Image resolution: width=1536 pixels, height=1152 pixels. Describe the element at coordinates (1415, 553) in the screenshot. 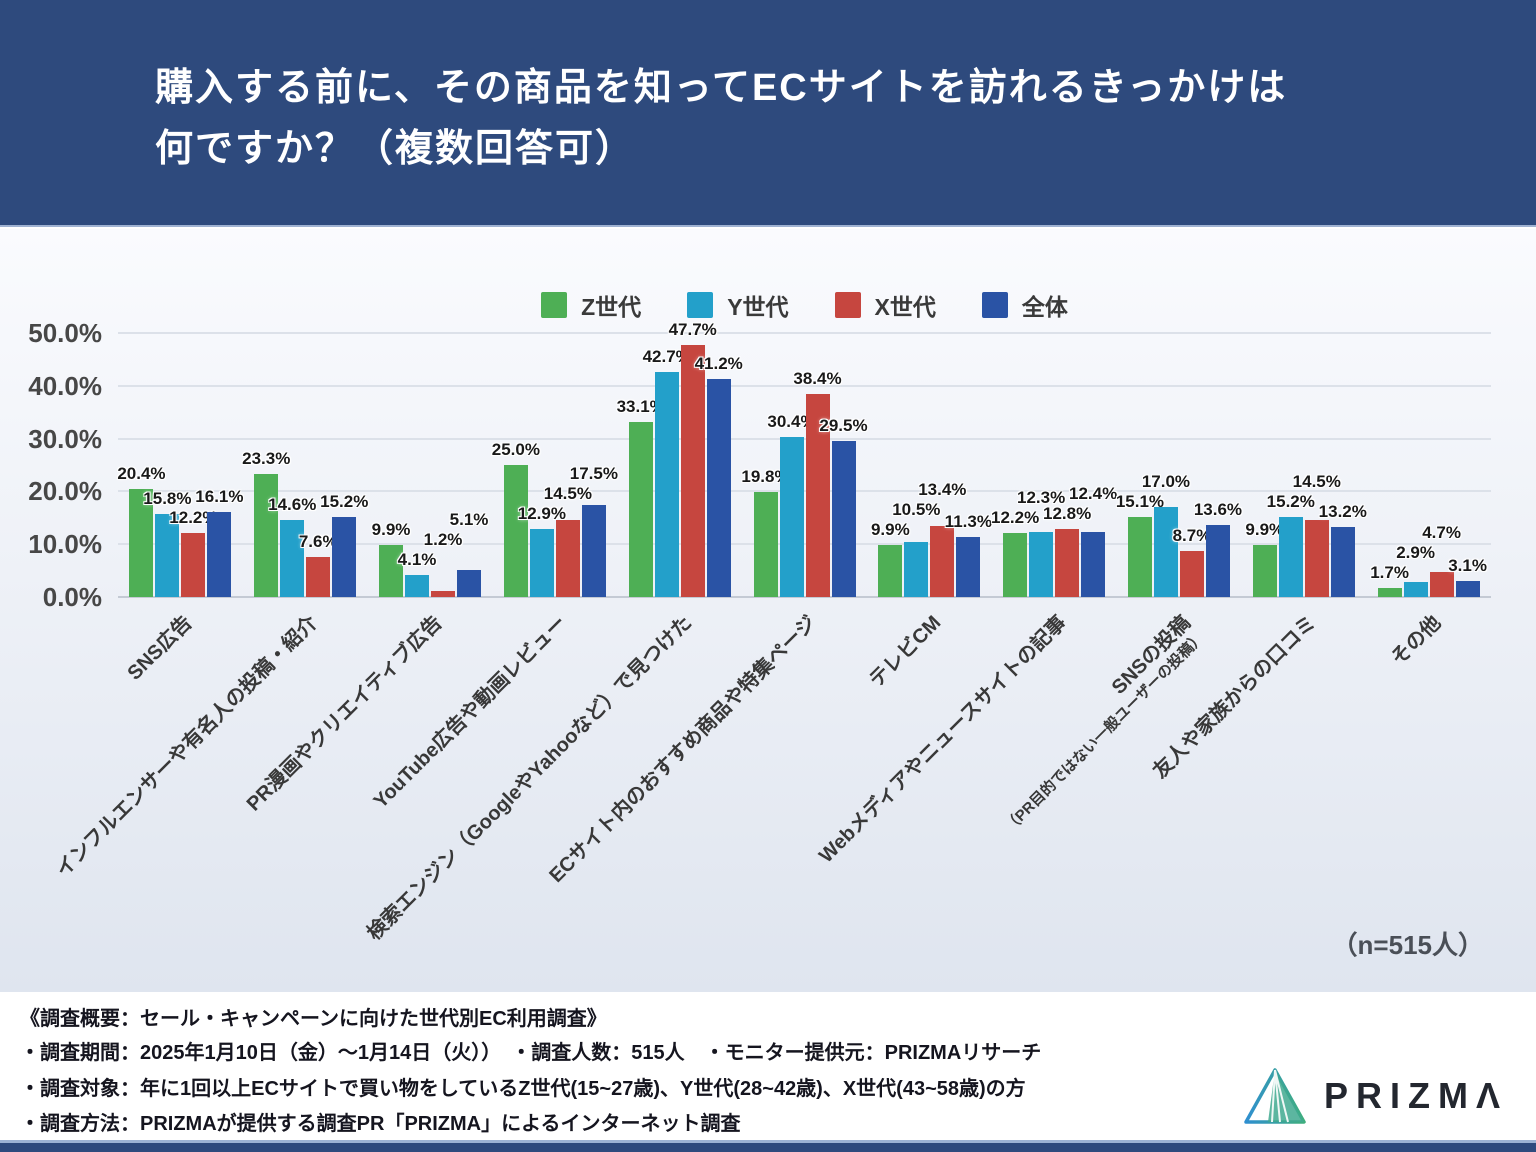

I see `bar-value-label: 2.9%` at that location.